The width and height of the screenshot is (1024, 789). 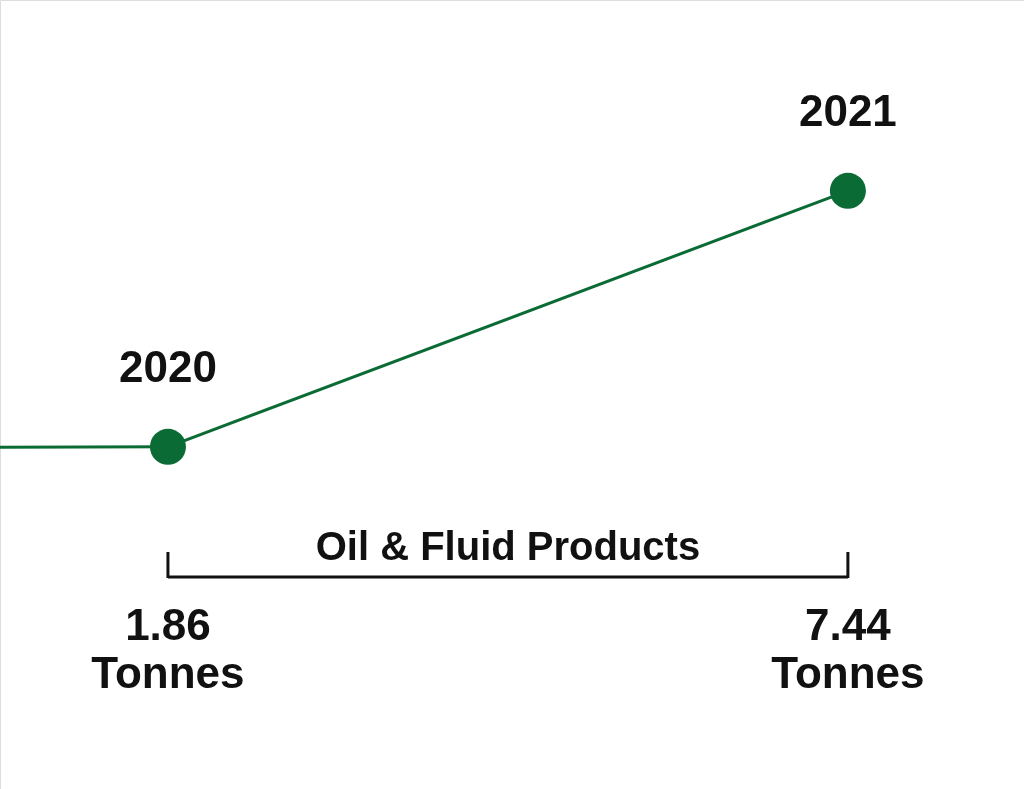 What do you see at coordinates (847, 110) in the screenshot?
I see `x-tick-label: 2021` at bounding box center [847, 110].